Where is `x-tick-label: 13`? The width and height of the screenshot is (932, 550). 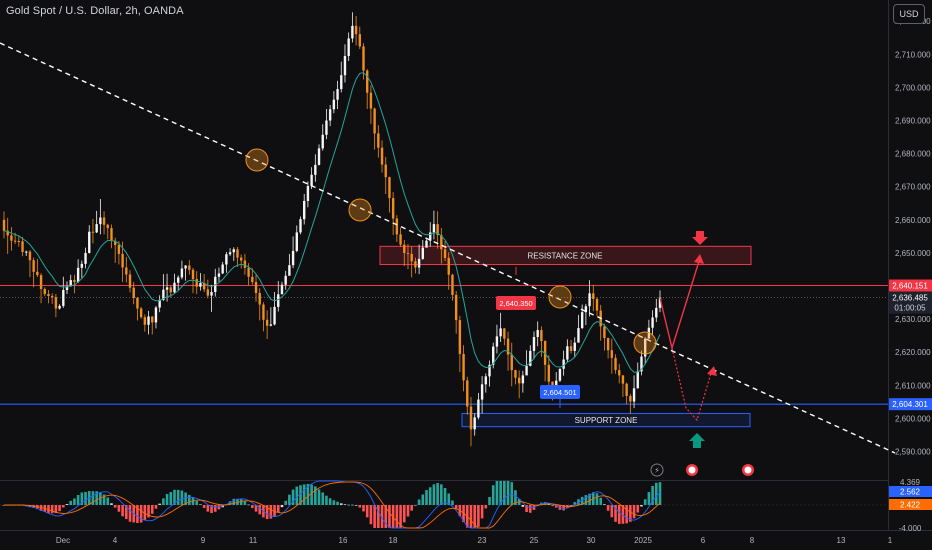
x-tick-label: 13 is located at coordinates (841, 540).